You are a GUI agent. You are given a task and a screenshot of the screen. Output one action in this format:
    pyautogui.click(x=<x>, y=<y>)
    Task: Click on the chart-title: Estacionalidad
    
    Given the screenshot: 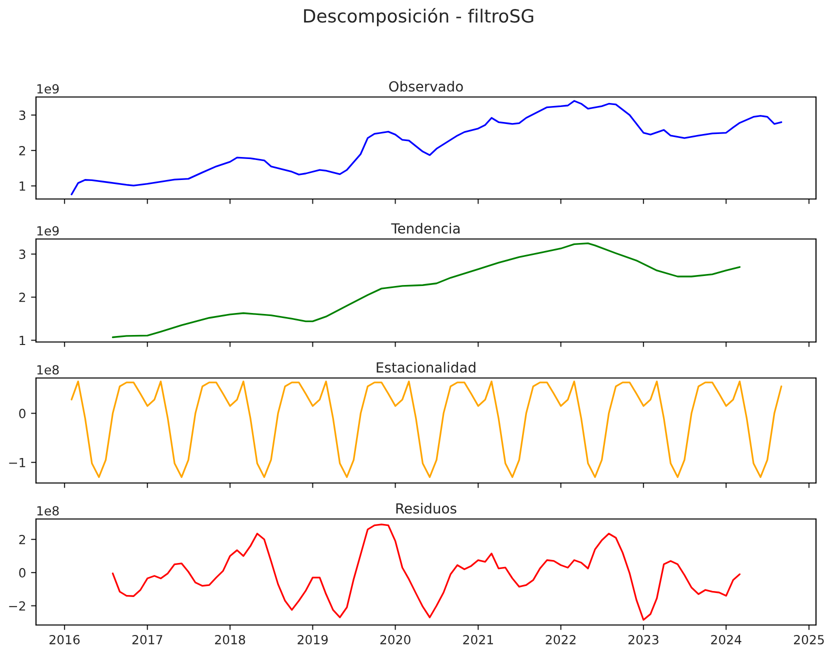 What is the action you would take?
    pyautogui.click(x=426, y=367)
    